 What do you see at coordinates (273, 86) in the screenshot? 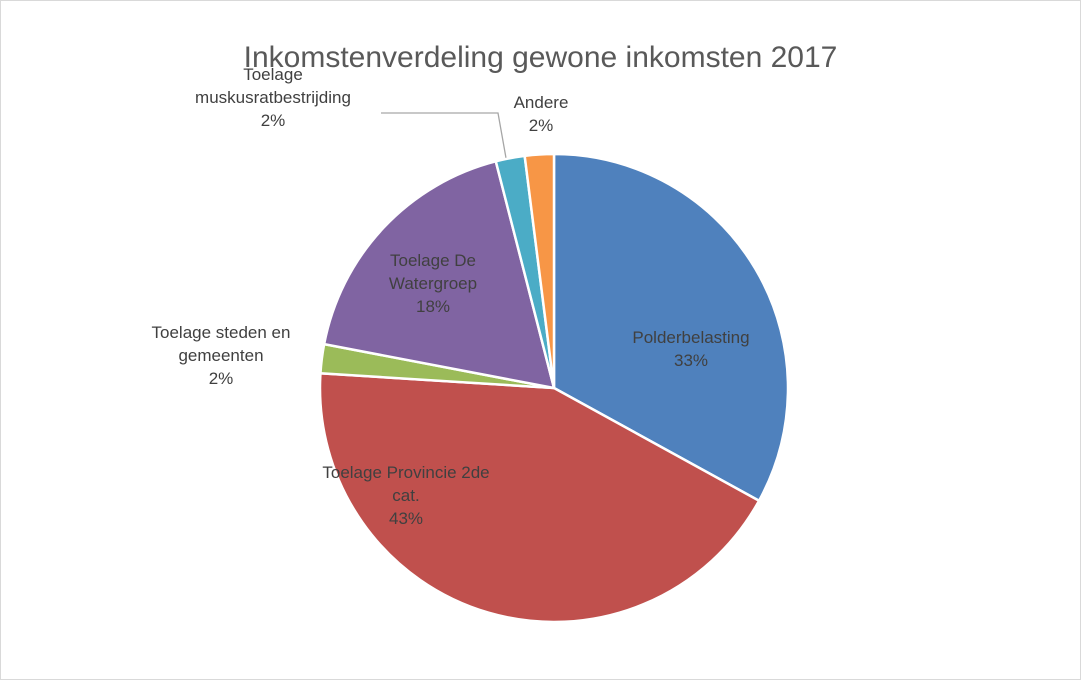
I see `category-label: Toelage muskusratbestrijding` at bounding box center [273, 86].